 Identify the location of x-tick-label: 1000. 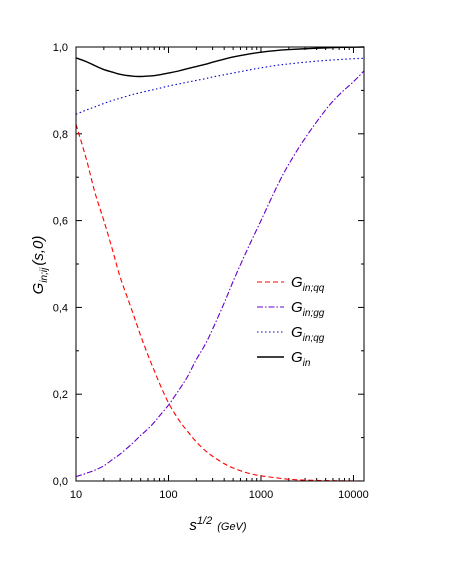
(261, 495).